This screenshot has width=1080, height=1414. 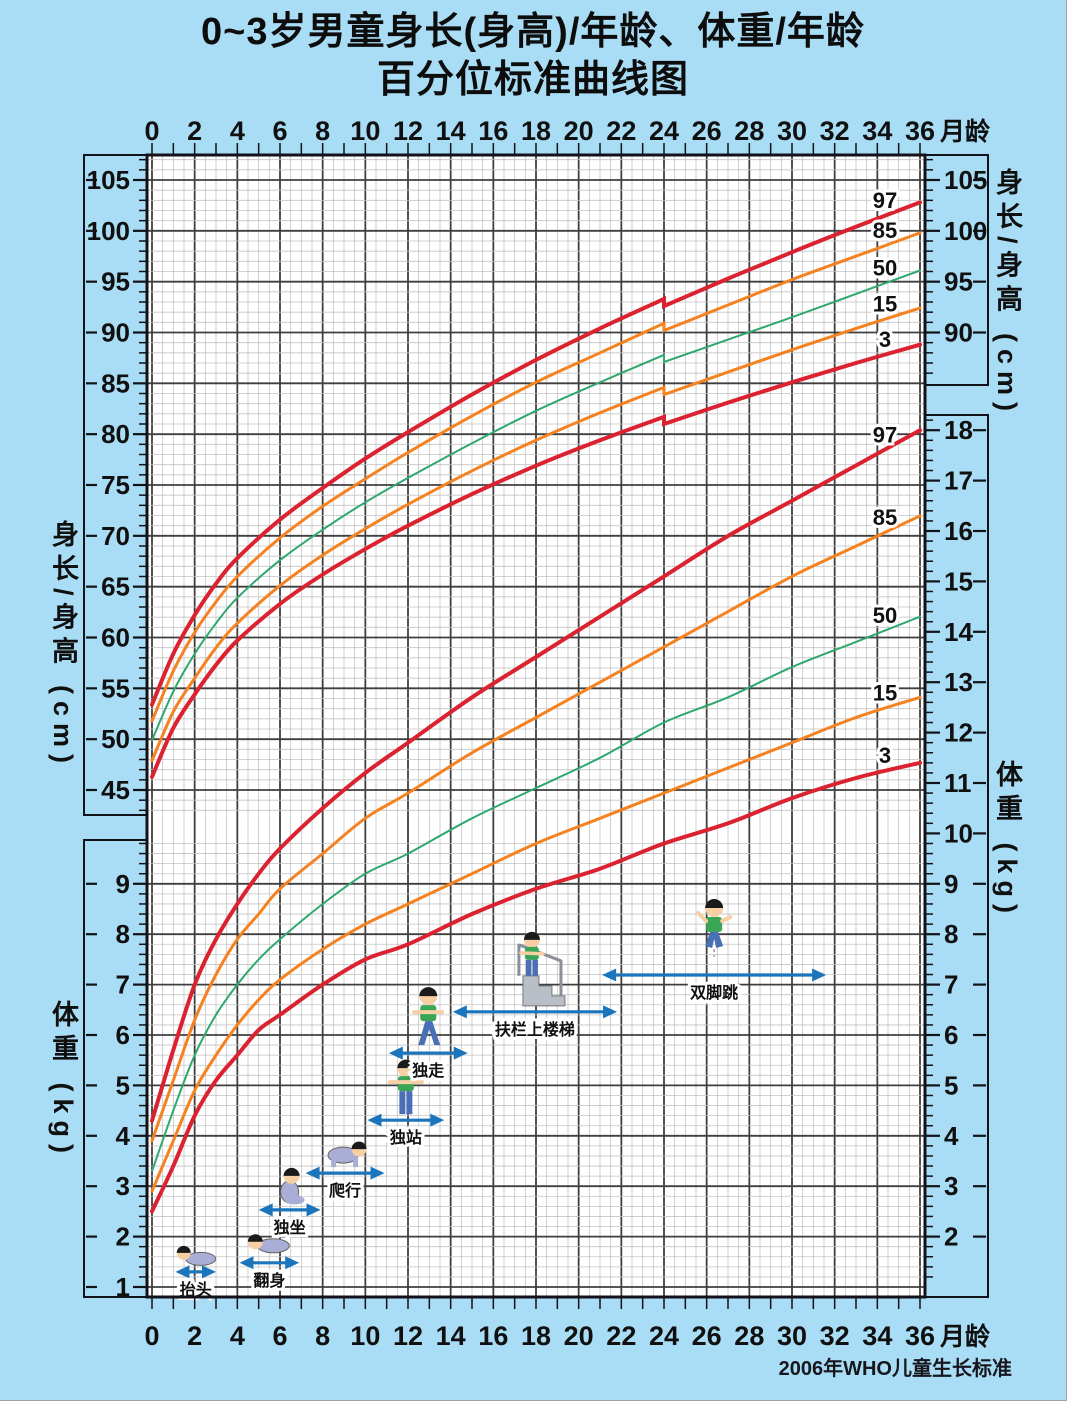 I want to click on svg-text: 独站, so click(x=406, y=1137).